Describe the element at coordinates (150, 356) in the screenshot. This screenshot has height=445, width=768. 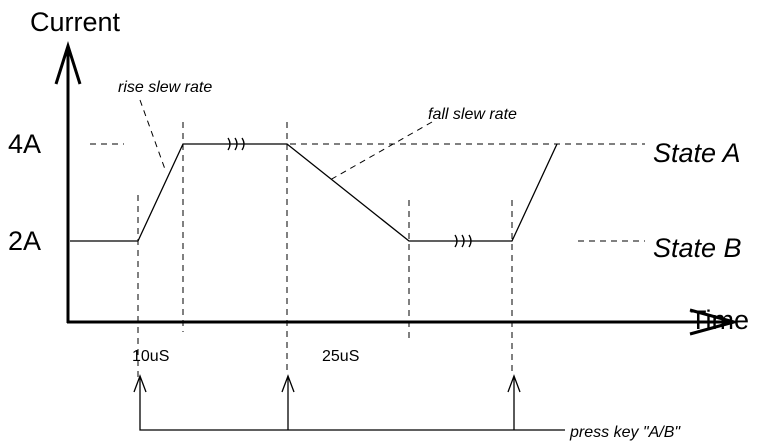
I see `duration-label: 10uS` at that location.